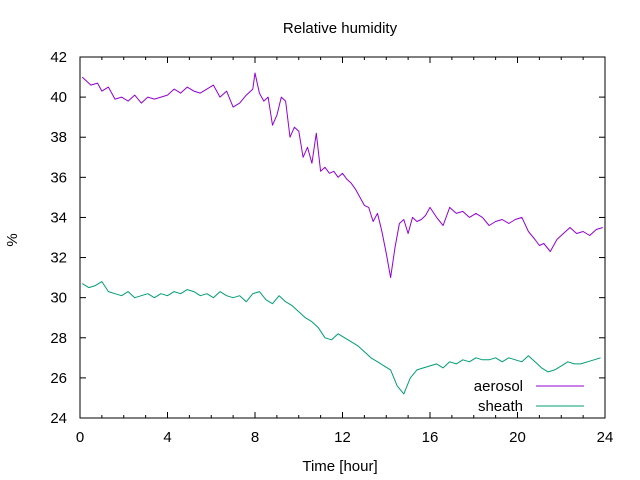  What do you see at coordinates (500, 406) in the screenshot?
I see `legend-label-sheath: sheath` at bounding box center [500, 406].